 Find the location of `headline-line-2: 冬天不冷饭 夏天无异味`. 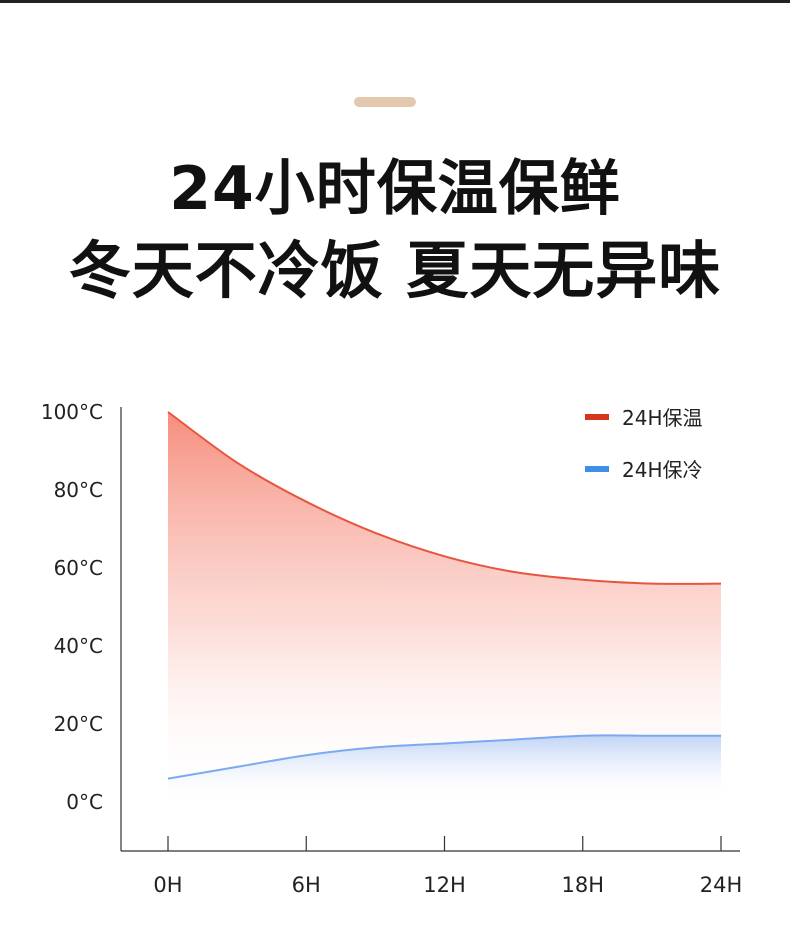

headline-line-2: 冬天不冷饭 夏天无异味 is located at coordinates (395, 270).